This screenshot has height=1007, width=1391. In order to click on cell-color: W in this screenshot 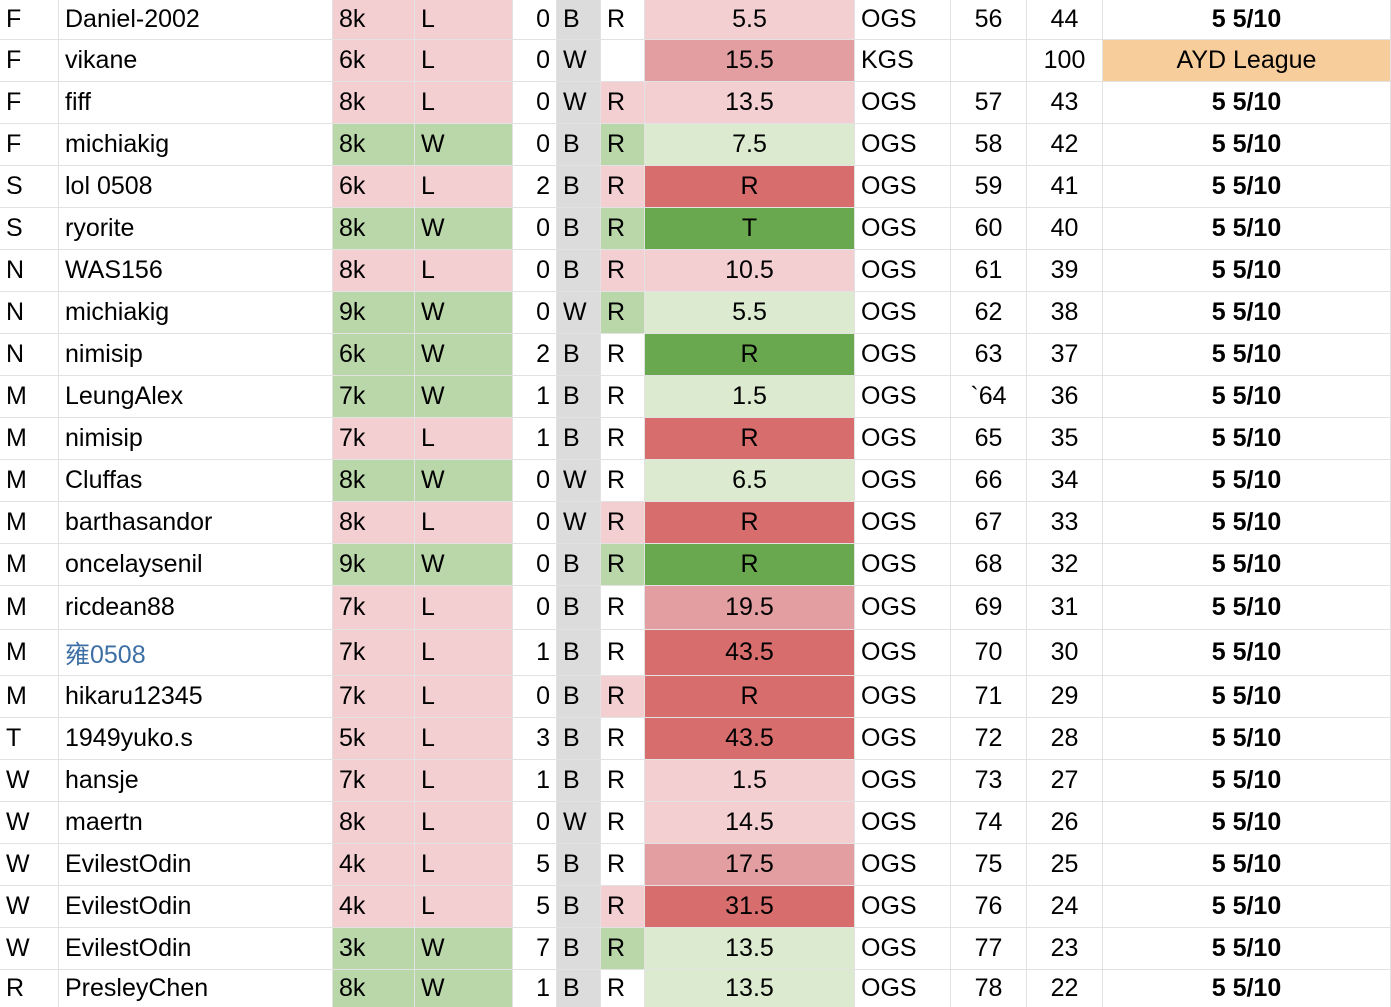, I will do `click(579, 522)`.